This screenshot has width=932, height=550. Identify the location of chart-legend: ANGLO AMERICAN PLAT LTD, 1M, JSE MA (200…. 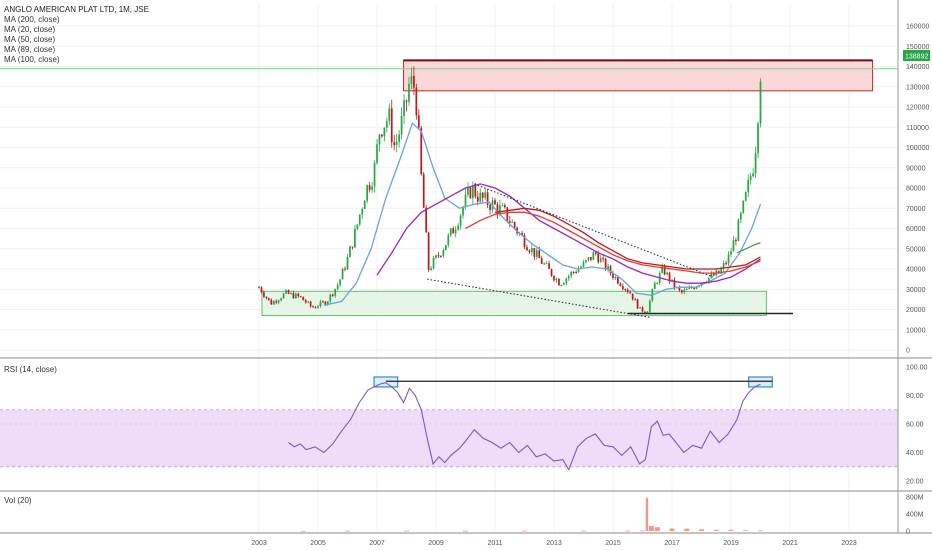
(76, 34).